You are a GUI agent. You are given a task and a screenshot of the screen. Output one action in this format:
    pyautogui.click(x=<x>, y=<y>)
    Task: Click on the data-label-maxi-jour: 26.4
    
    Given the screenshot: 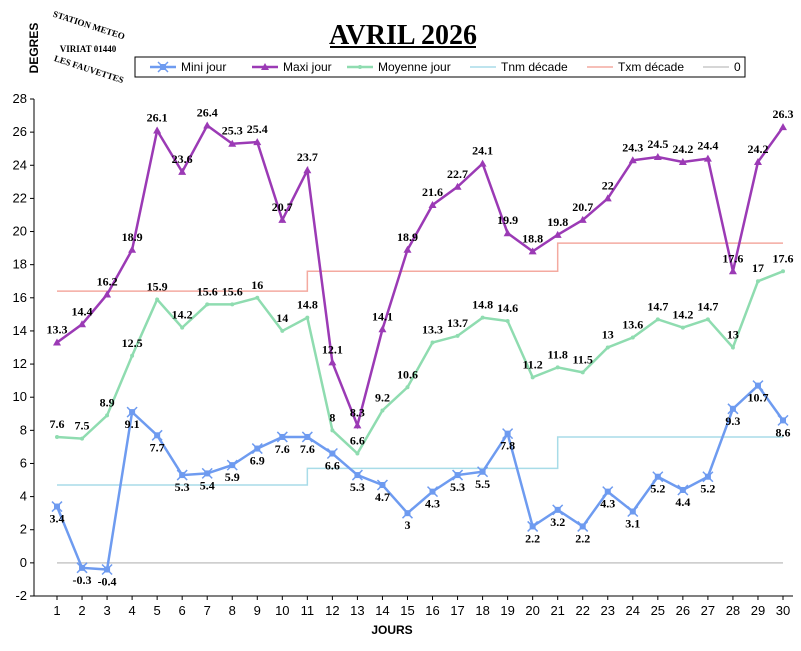 What is the action you would take?
    pyautogui.click(x=207, y=113)
    